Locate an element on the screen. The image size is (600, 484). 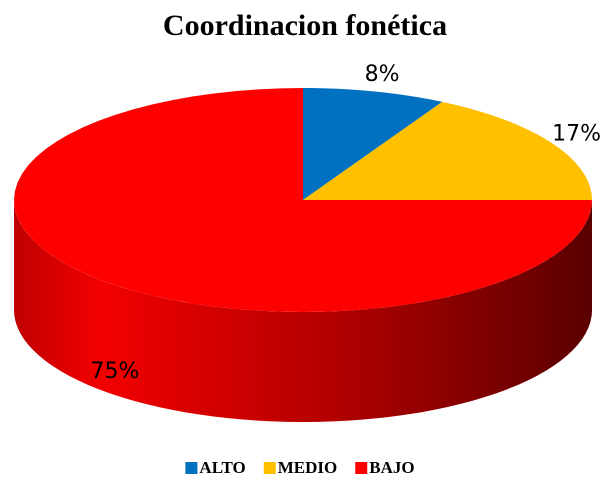
legend-label: MEDIO is located at coordinates (308, 467).